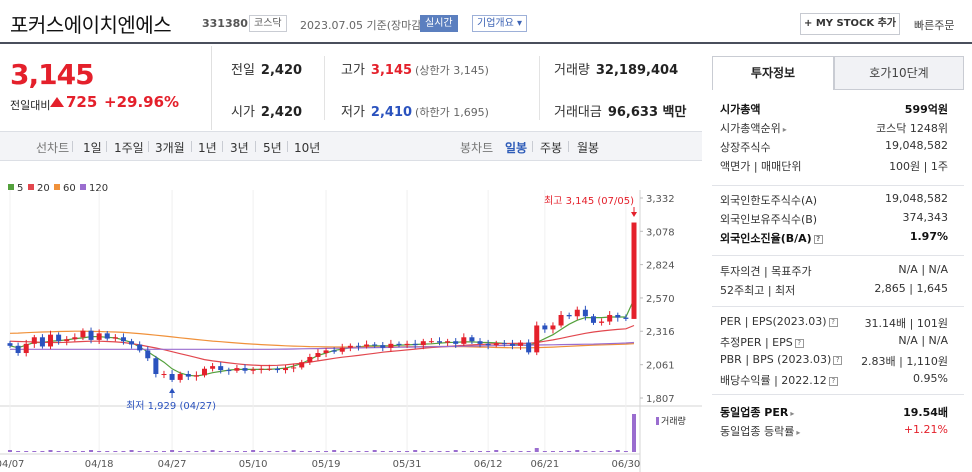  Describe the element at coordinates (588, 148) in the screenshot. I see `period-monthly: 월봉` at that location.